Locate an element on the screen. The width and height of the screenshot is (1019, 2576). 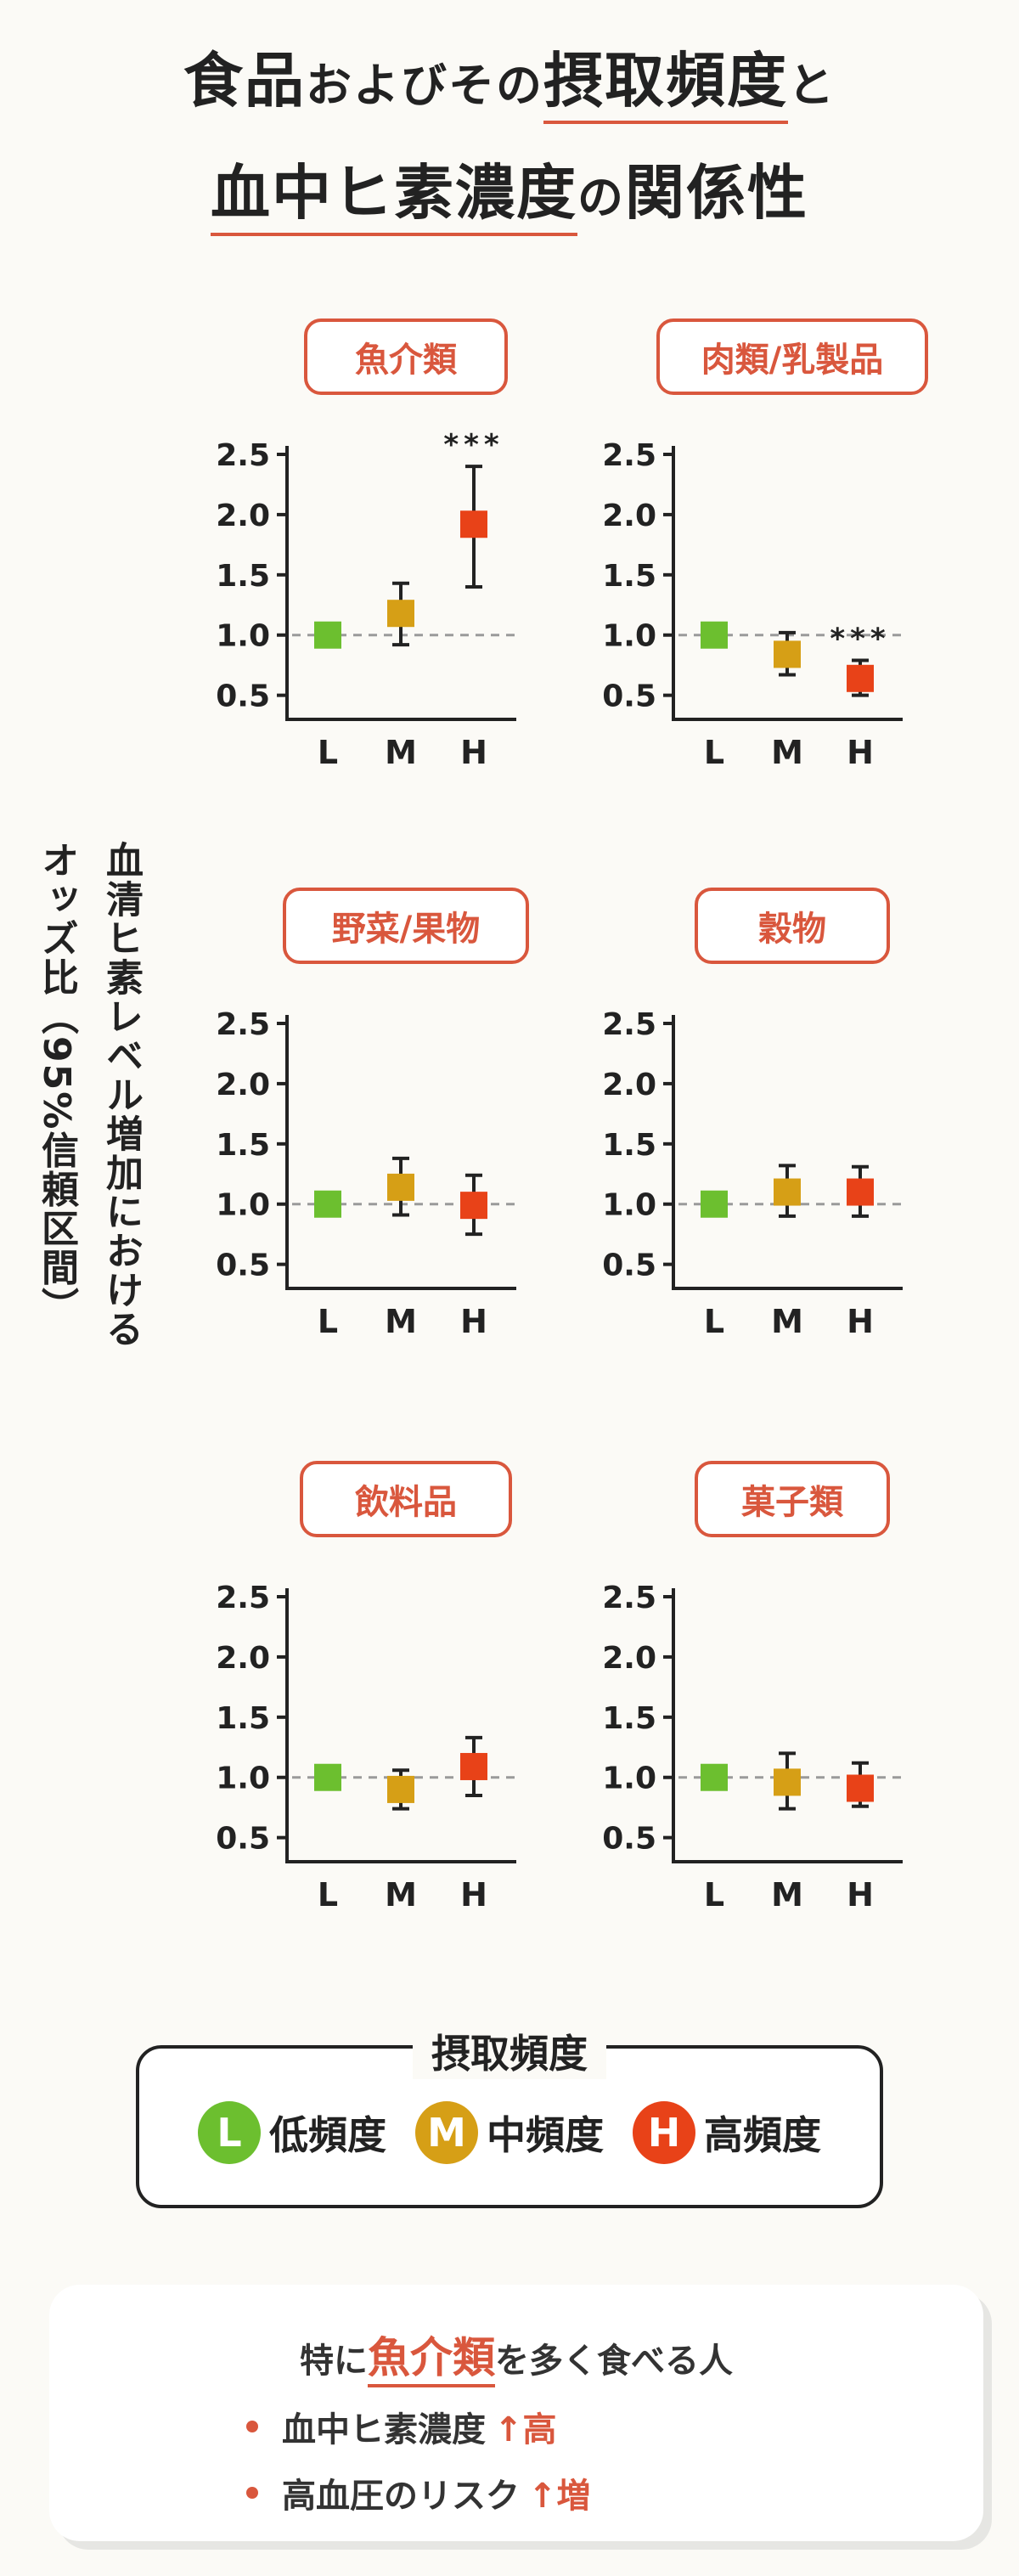
chart-panel: 菓子類 2.5 2.0 1.5 1.0 0.5 L M H is located at coordinates (775, 1732).